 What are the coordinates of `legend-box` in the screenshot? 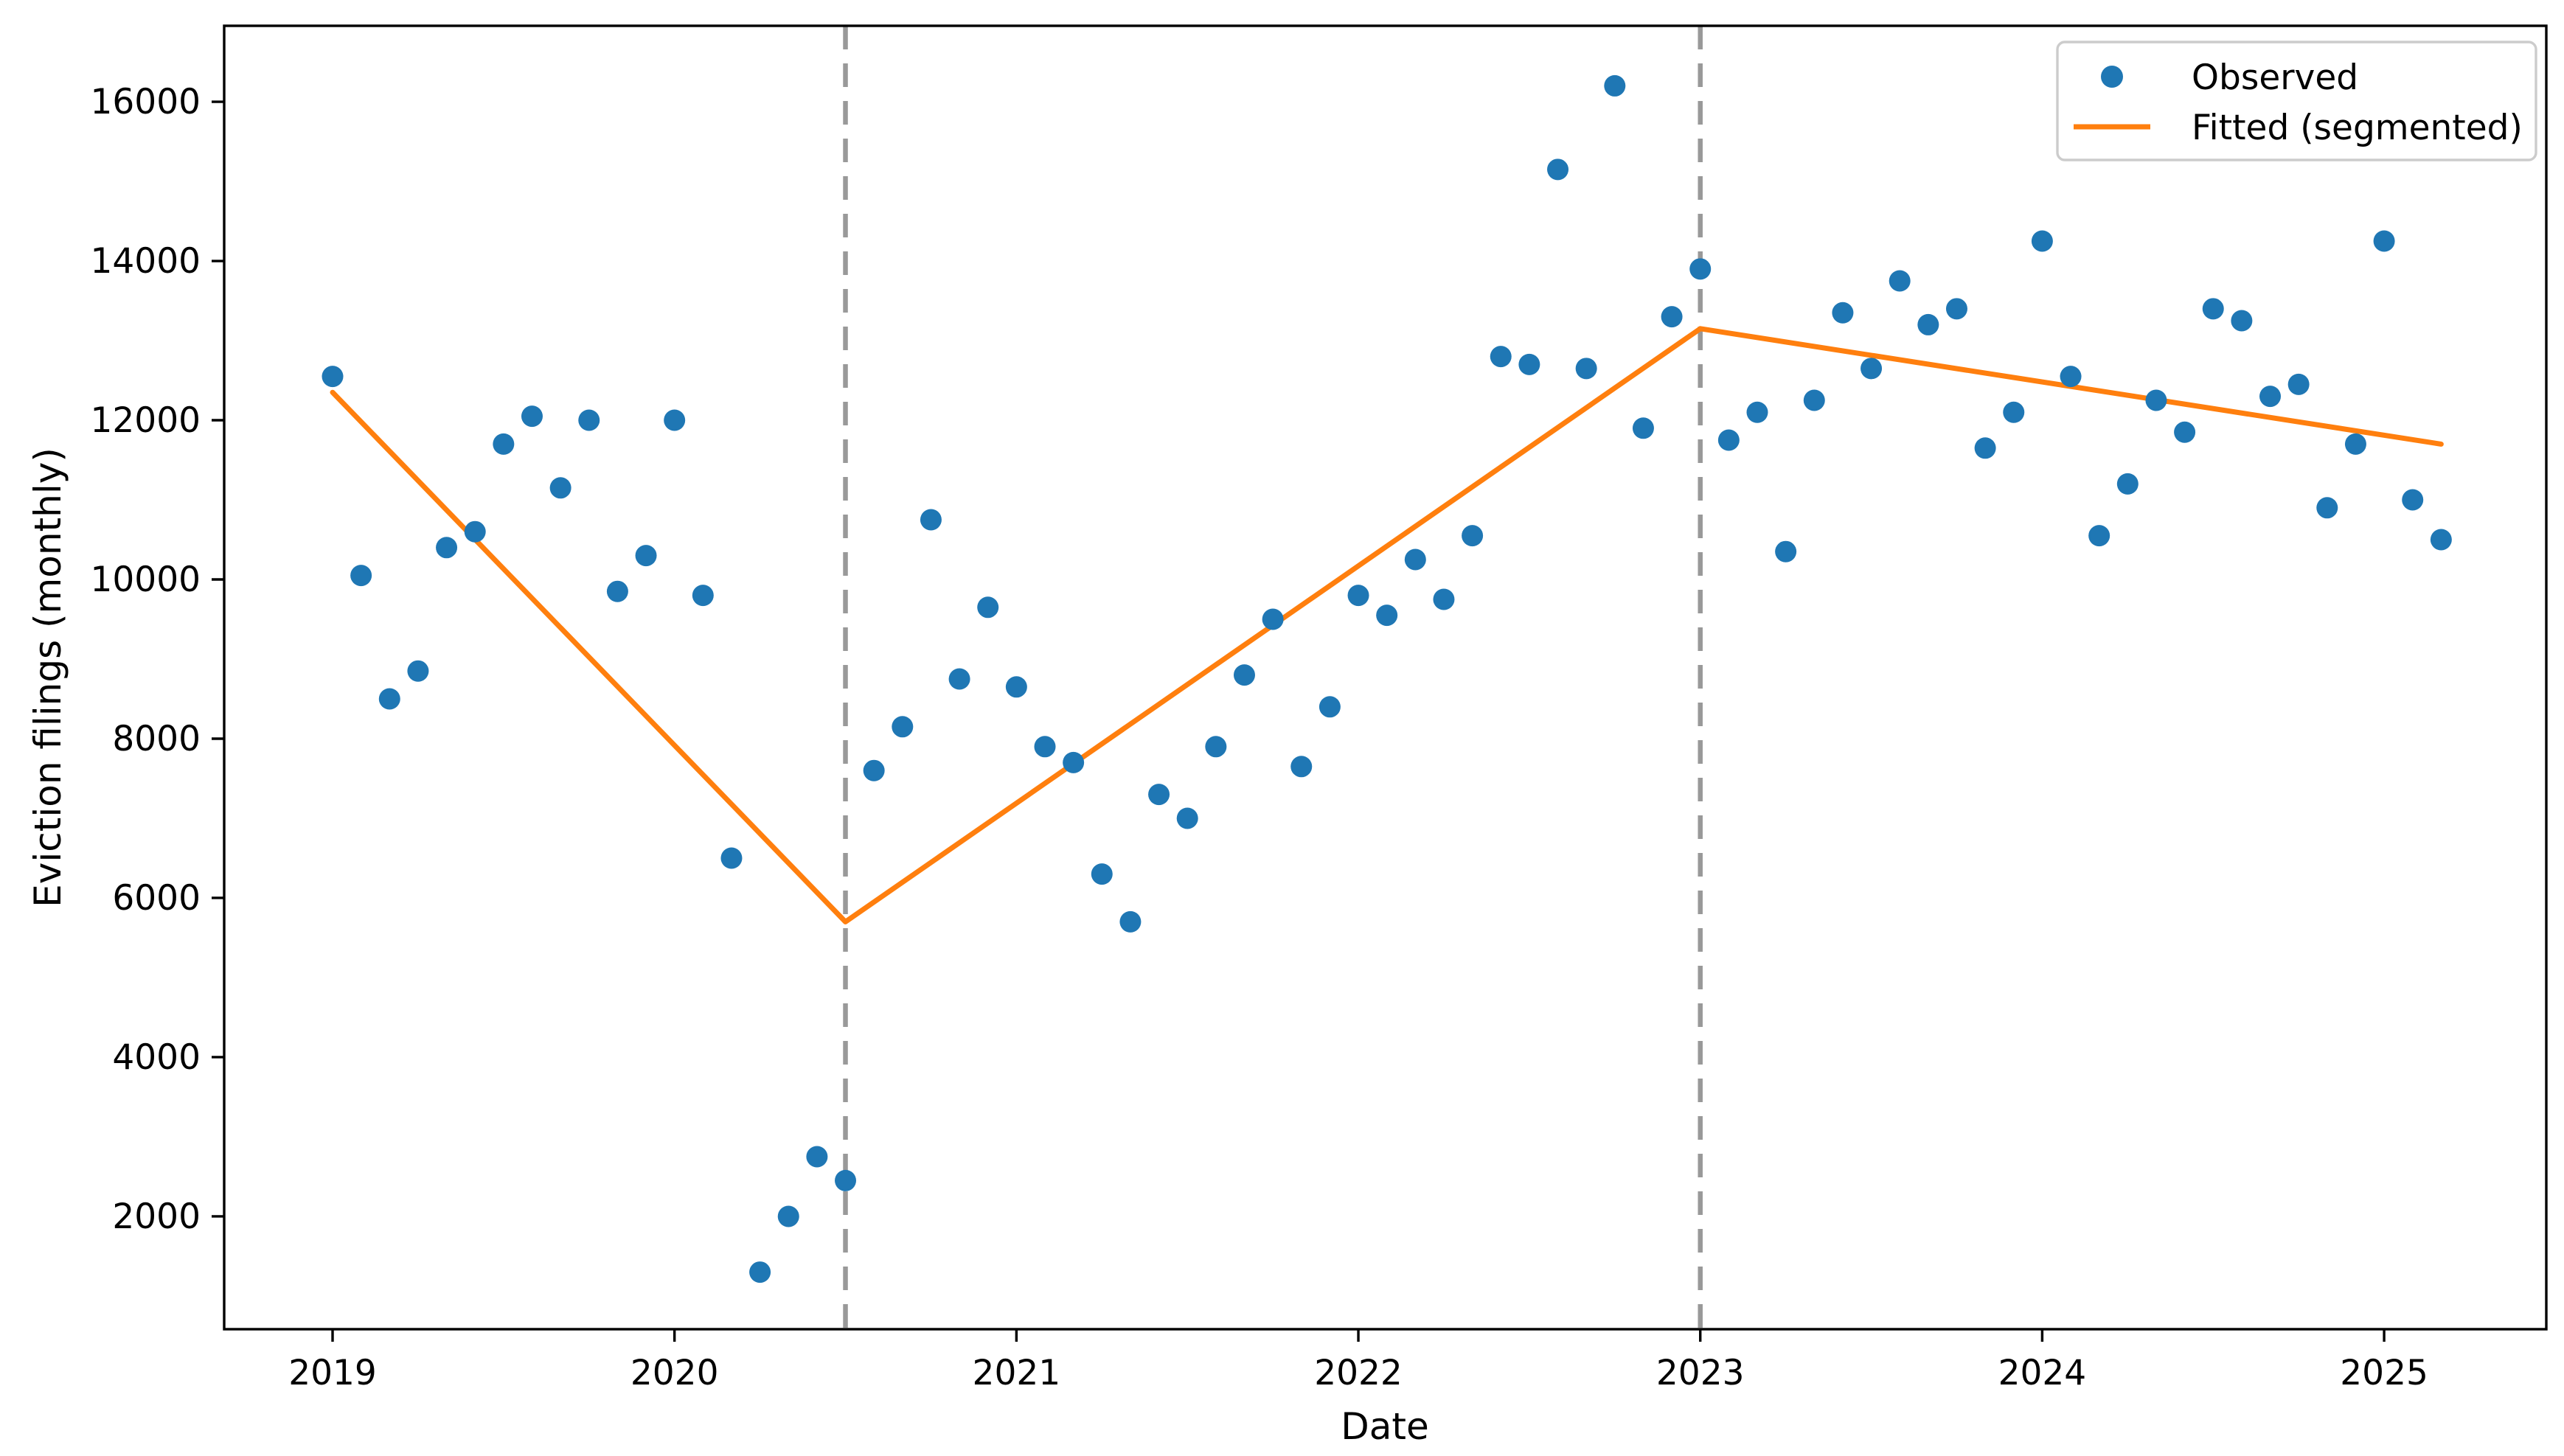 It's located at (2296, 101).